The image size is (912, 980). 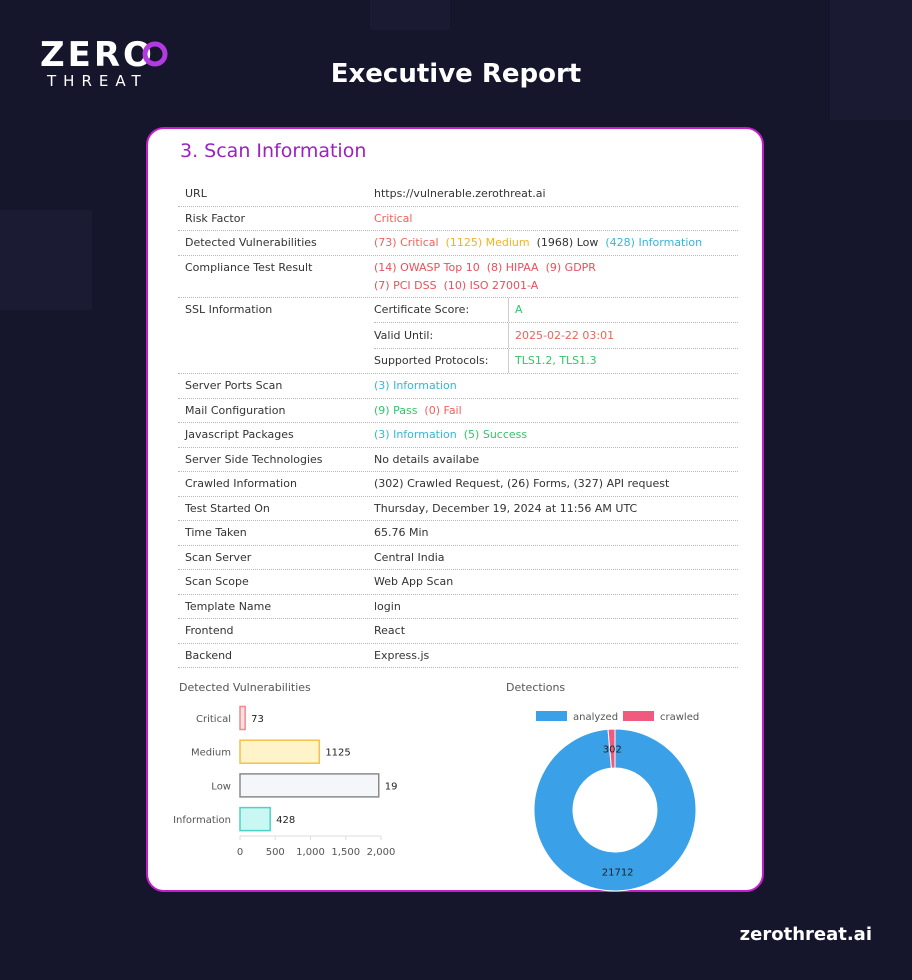 I want to click on value-item: Critical, so click(x=393, y=218).